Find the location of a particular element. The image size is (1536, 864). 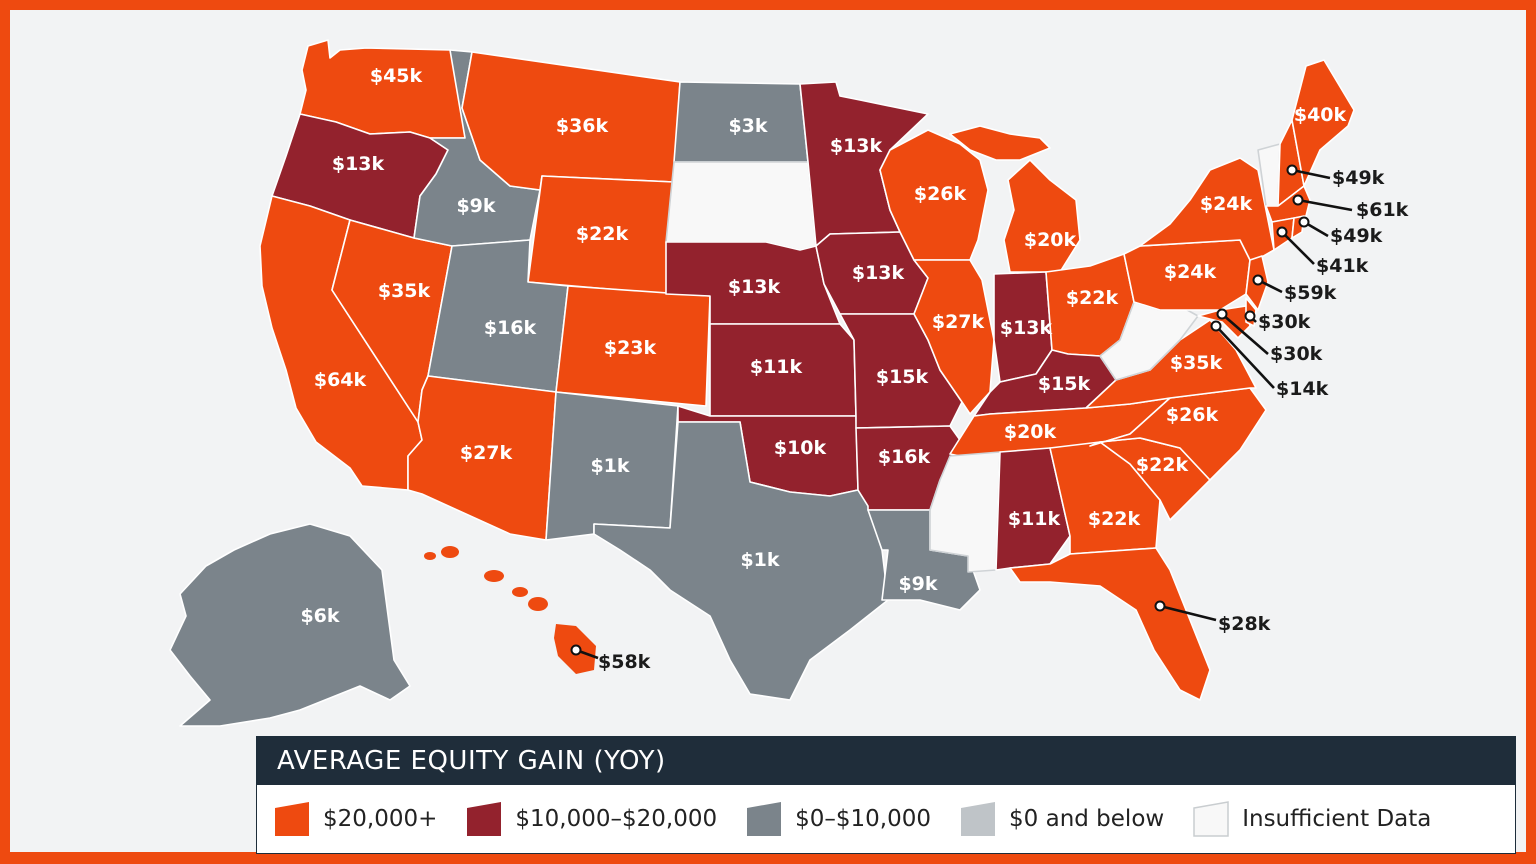

state-tx is located at coordinates (741, 561).